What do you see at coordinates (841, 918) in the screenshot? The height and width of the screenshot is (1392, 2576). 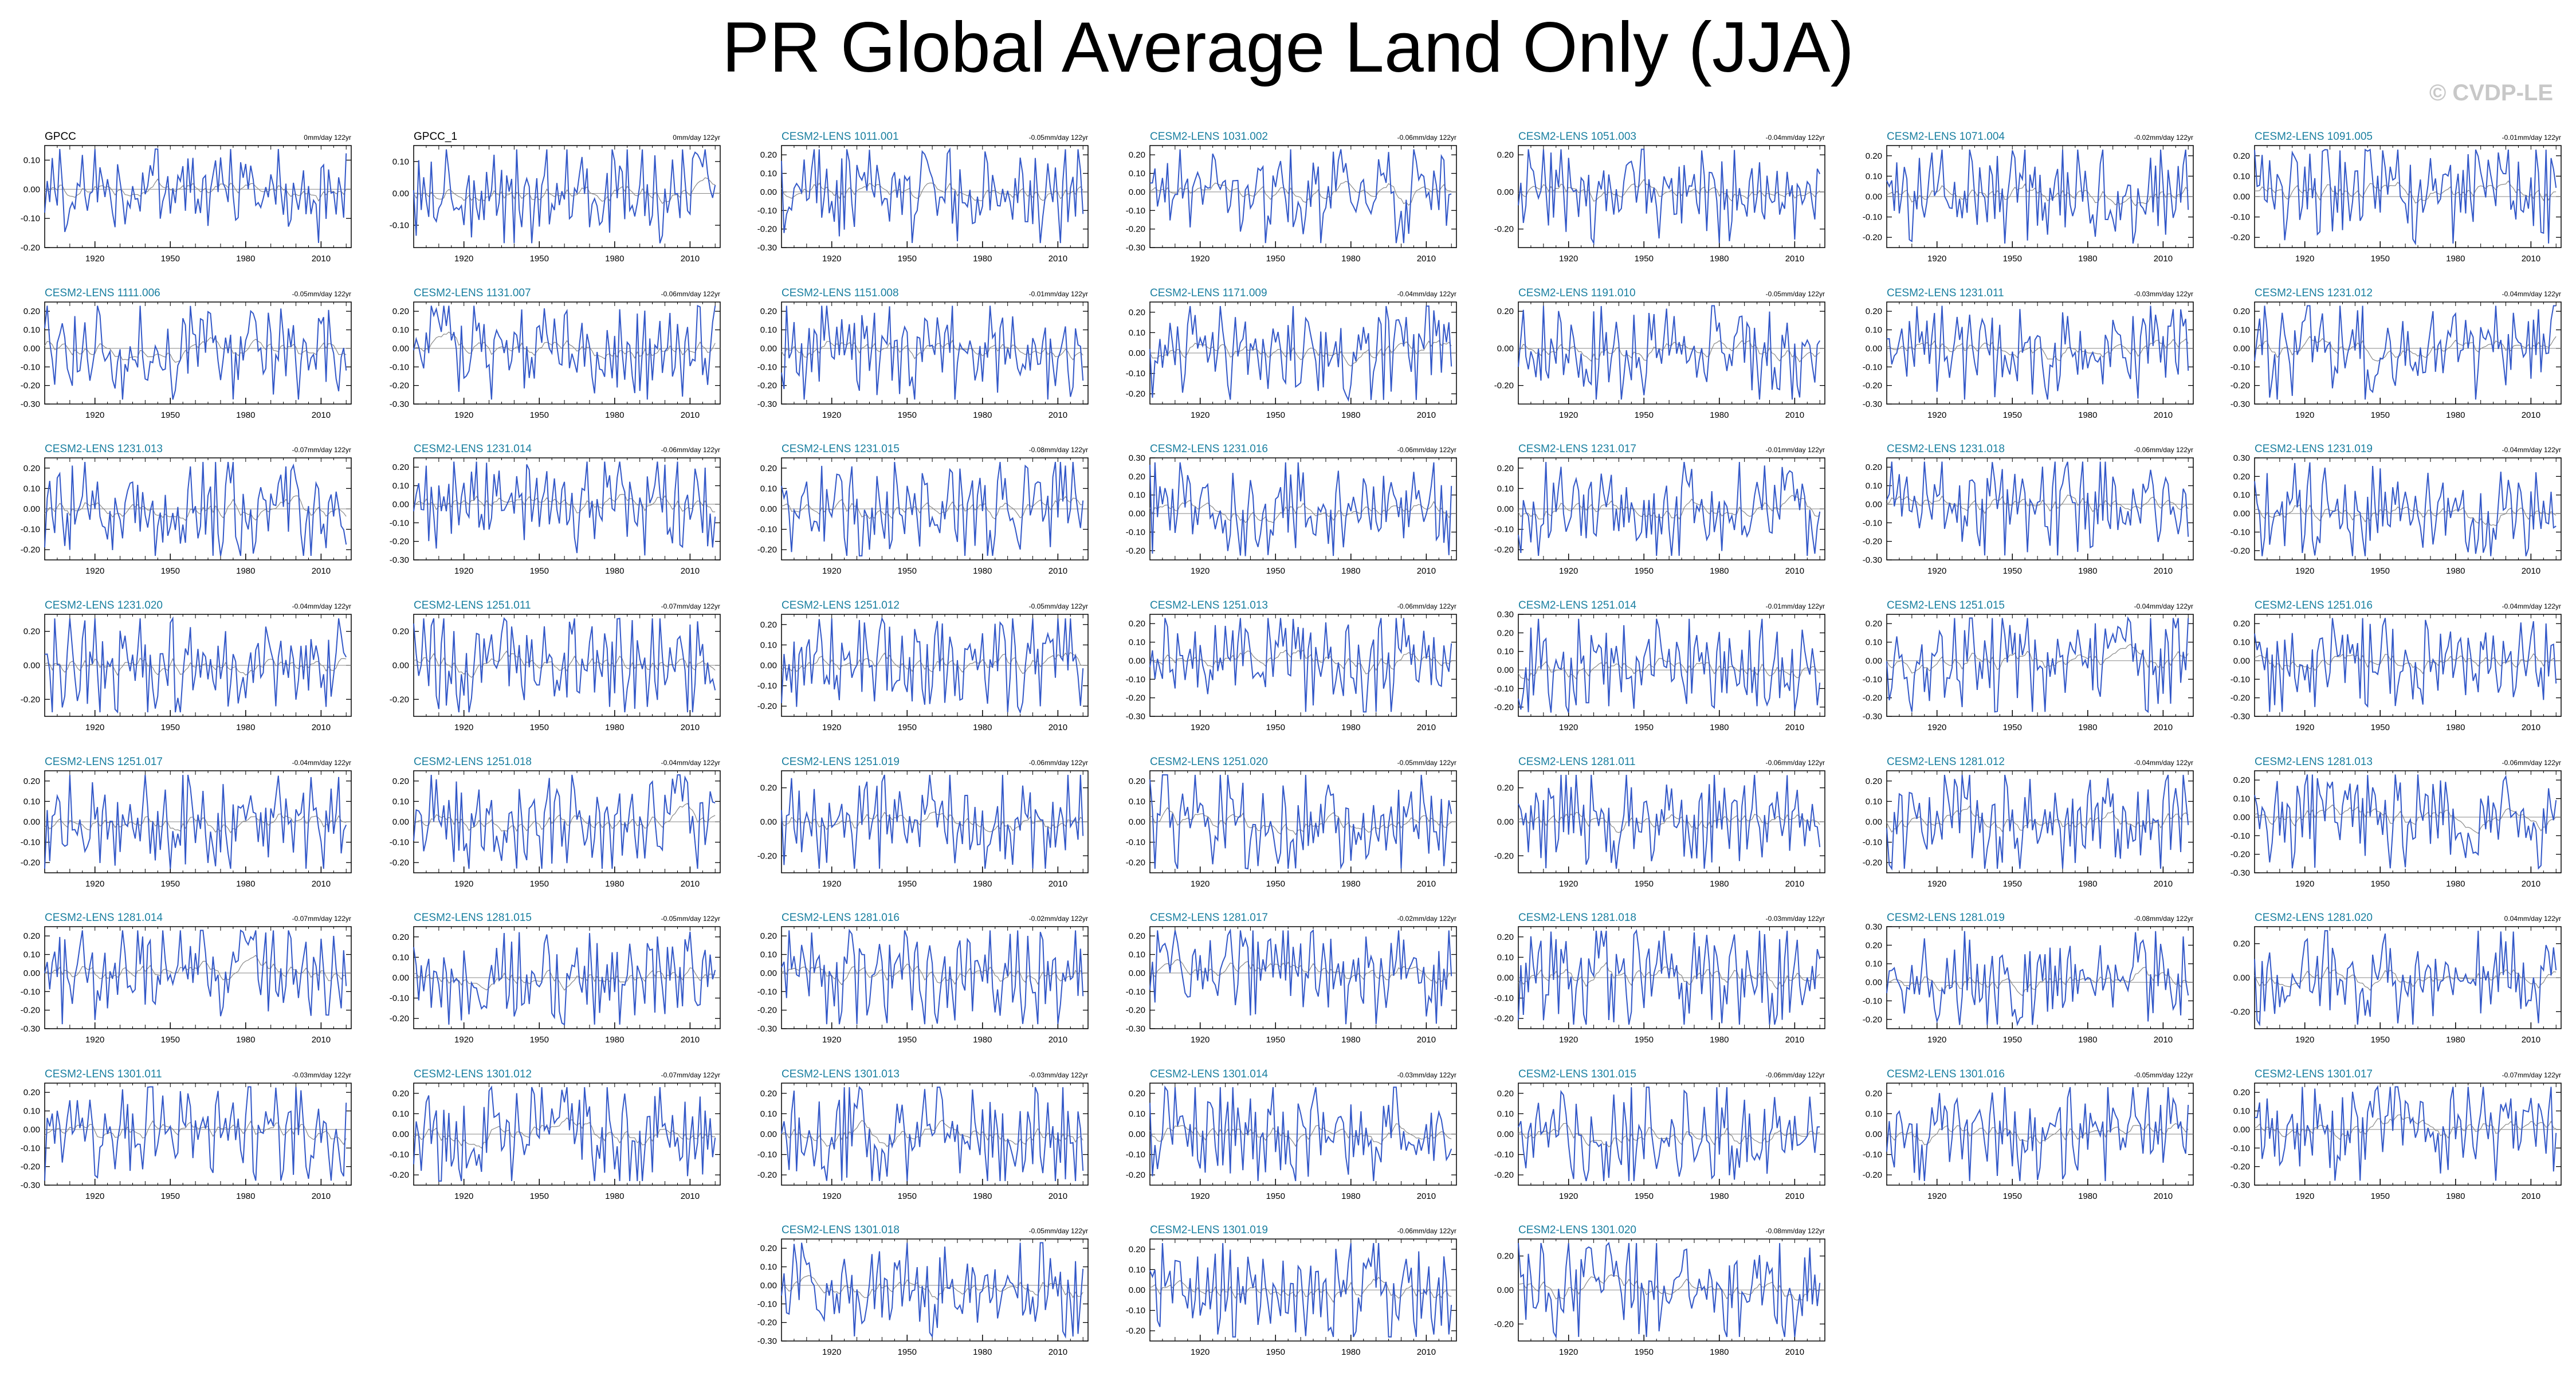 I see `panel-name: CESM2-LENS 1281.016` at bounding box center [841, 918].